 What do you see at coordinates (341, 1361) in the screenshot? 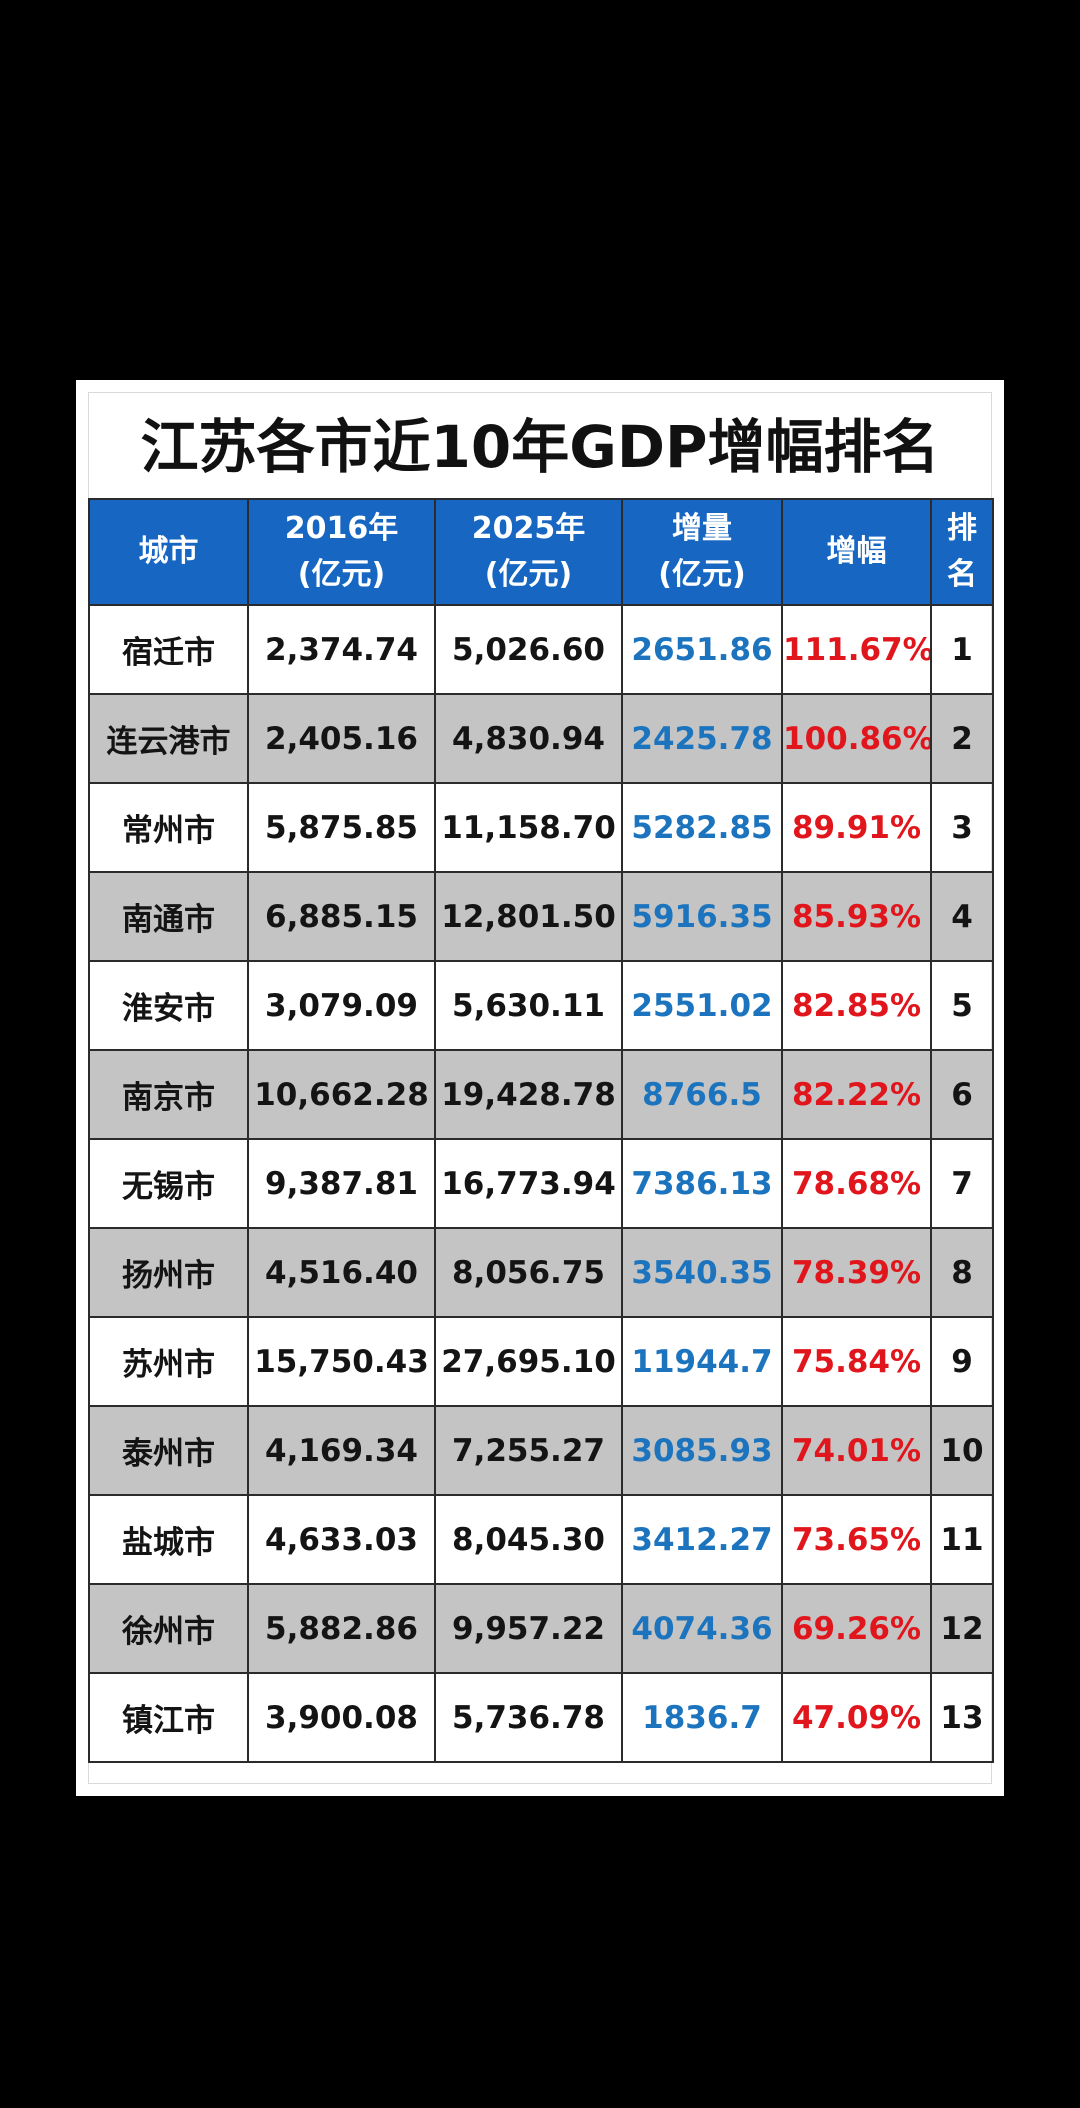
I see `gdp-2016-cell: 15,750.43` at bounding box center [341, 1361].